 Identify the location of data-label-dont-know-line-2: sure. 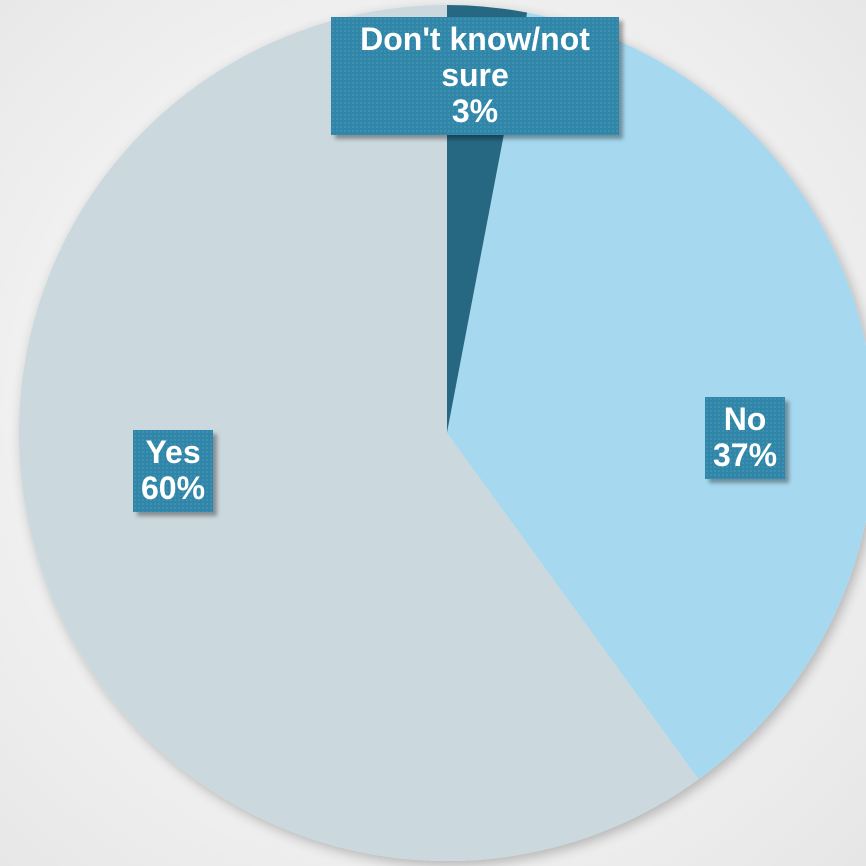
(475, 75).